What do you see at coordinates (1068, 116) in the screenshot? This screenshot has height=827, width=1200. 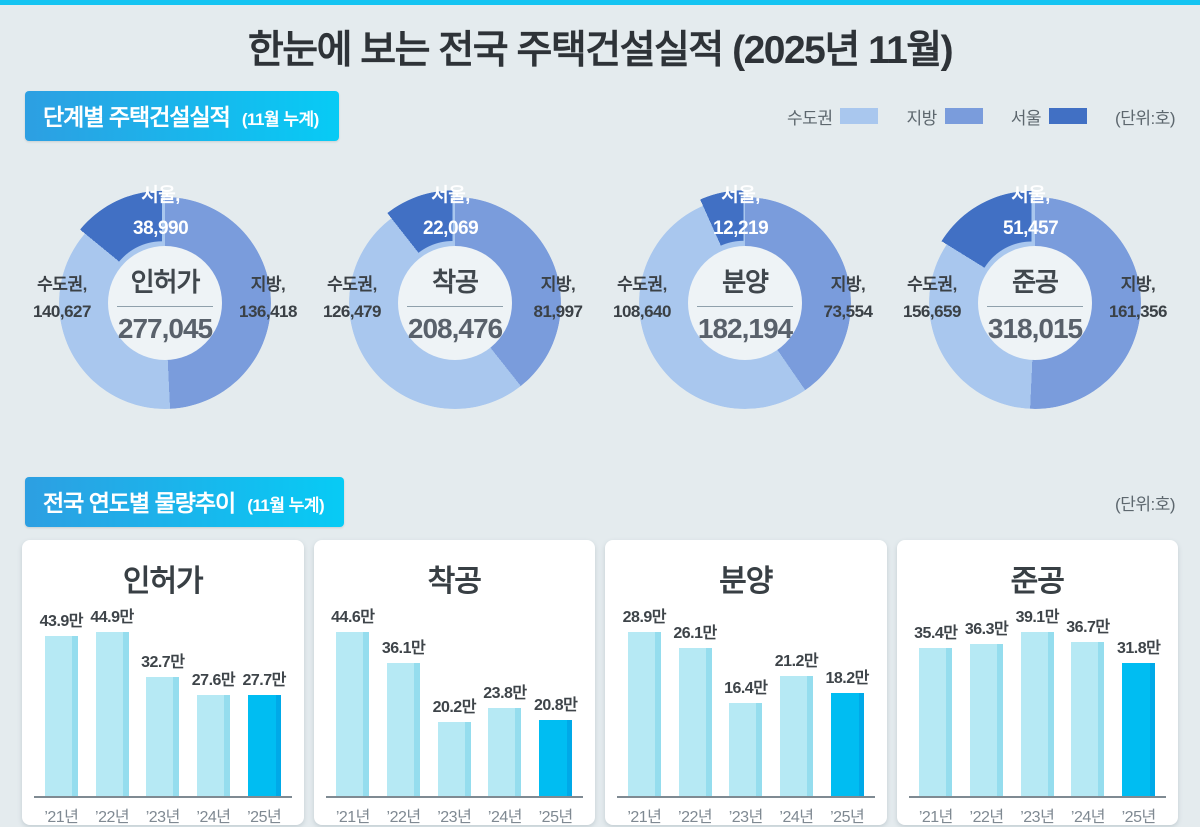 I see `legend-swatch-seoul` at bounding box center [1068, 116].